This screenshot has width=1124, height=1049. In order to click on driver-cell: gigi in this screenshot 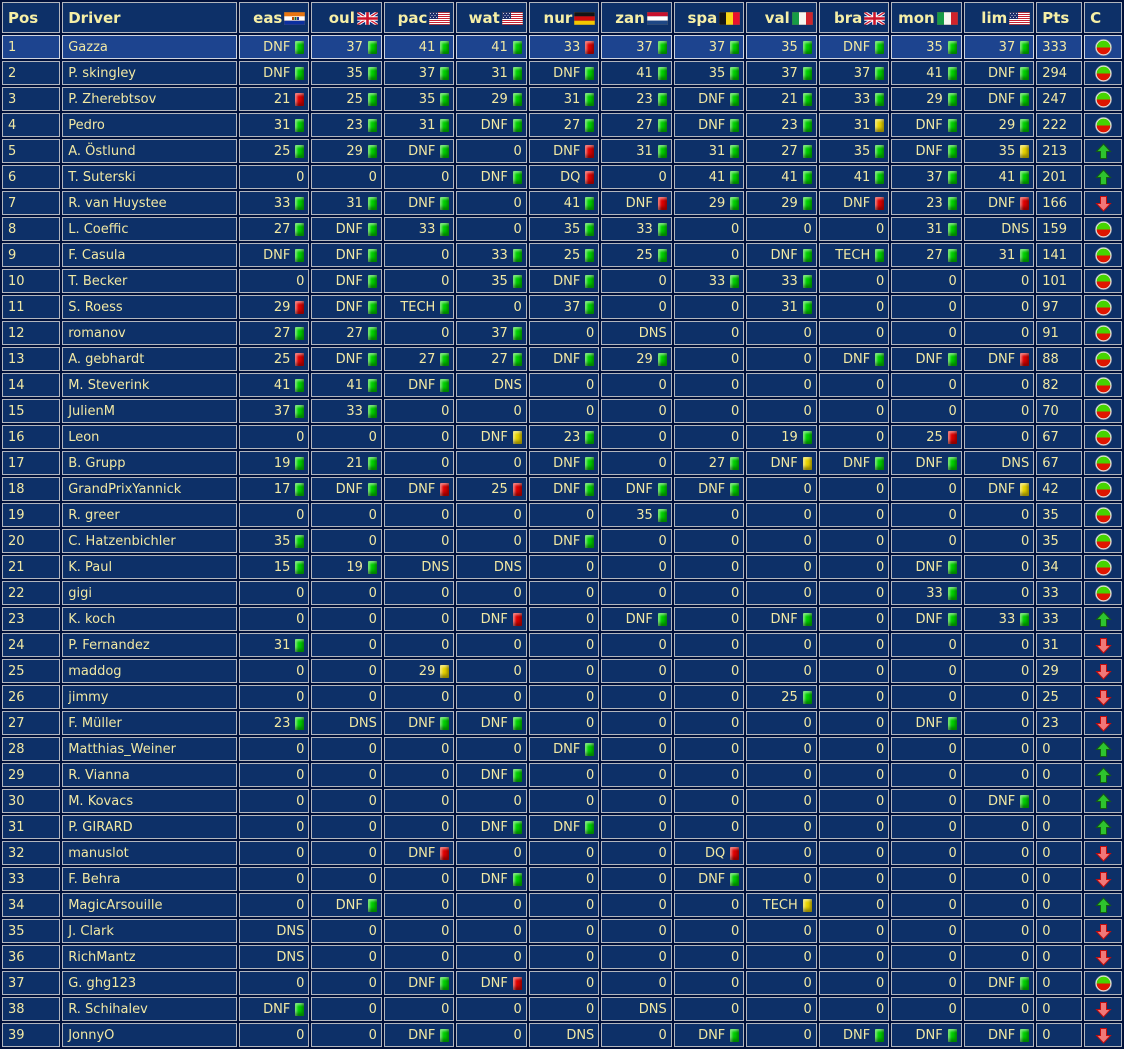, I will do `click(149, 593)`.